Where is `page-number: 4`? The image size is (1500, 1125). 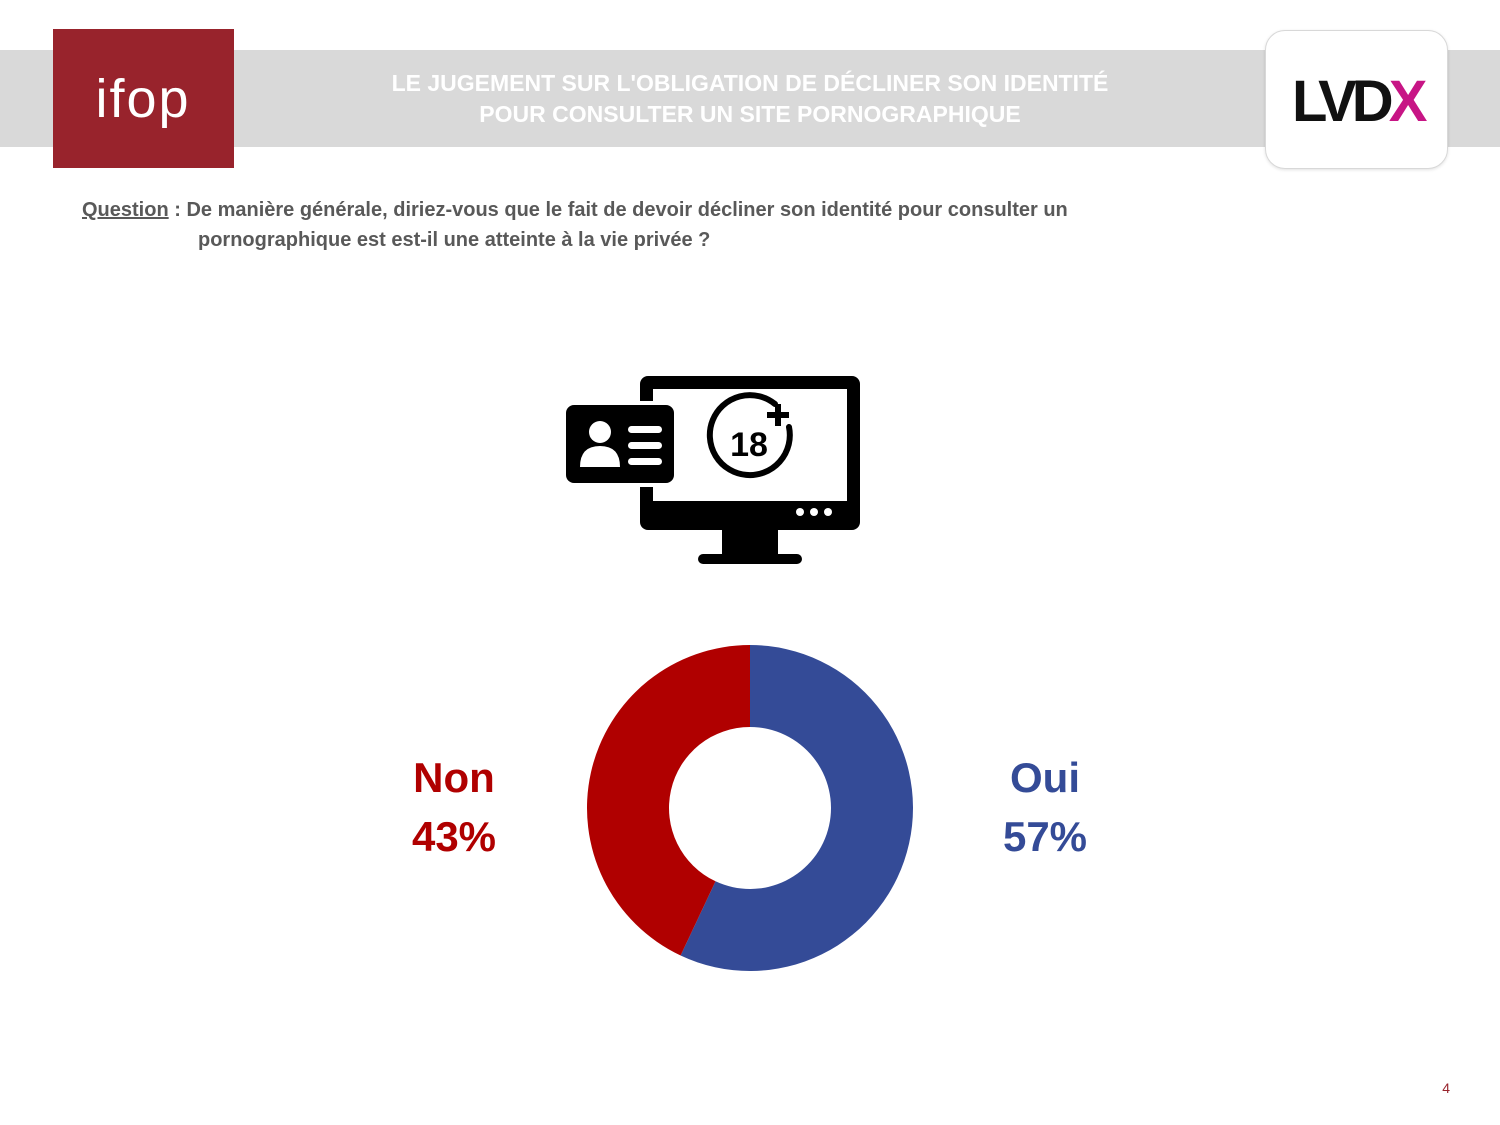
page-number: 4 is located at coordinates (1446, 1088).